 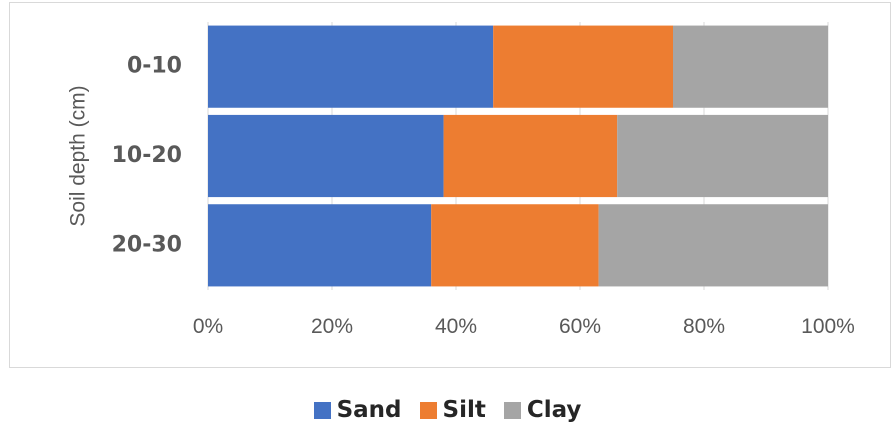 I want to click on x-tick-label: 80%, so click(x=704, y=326).